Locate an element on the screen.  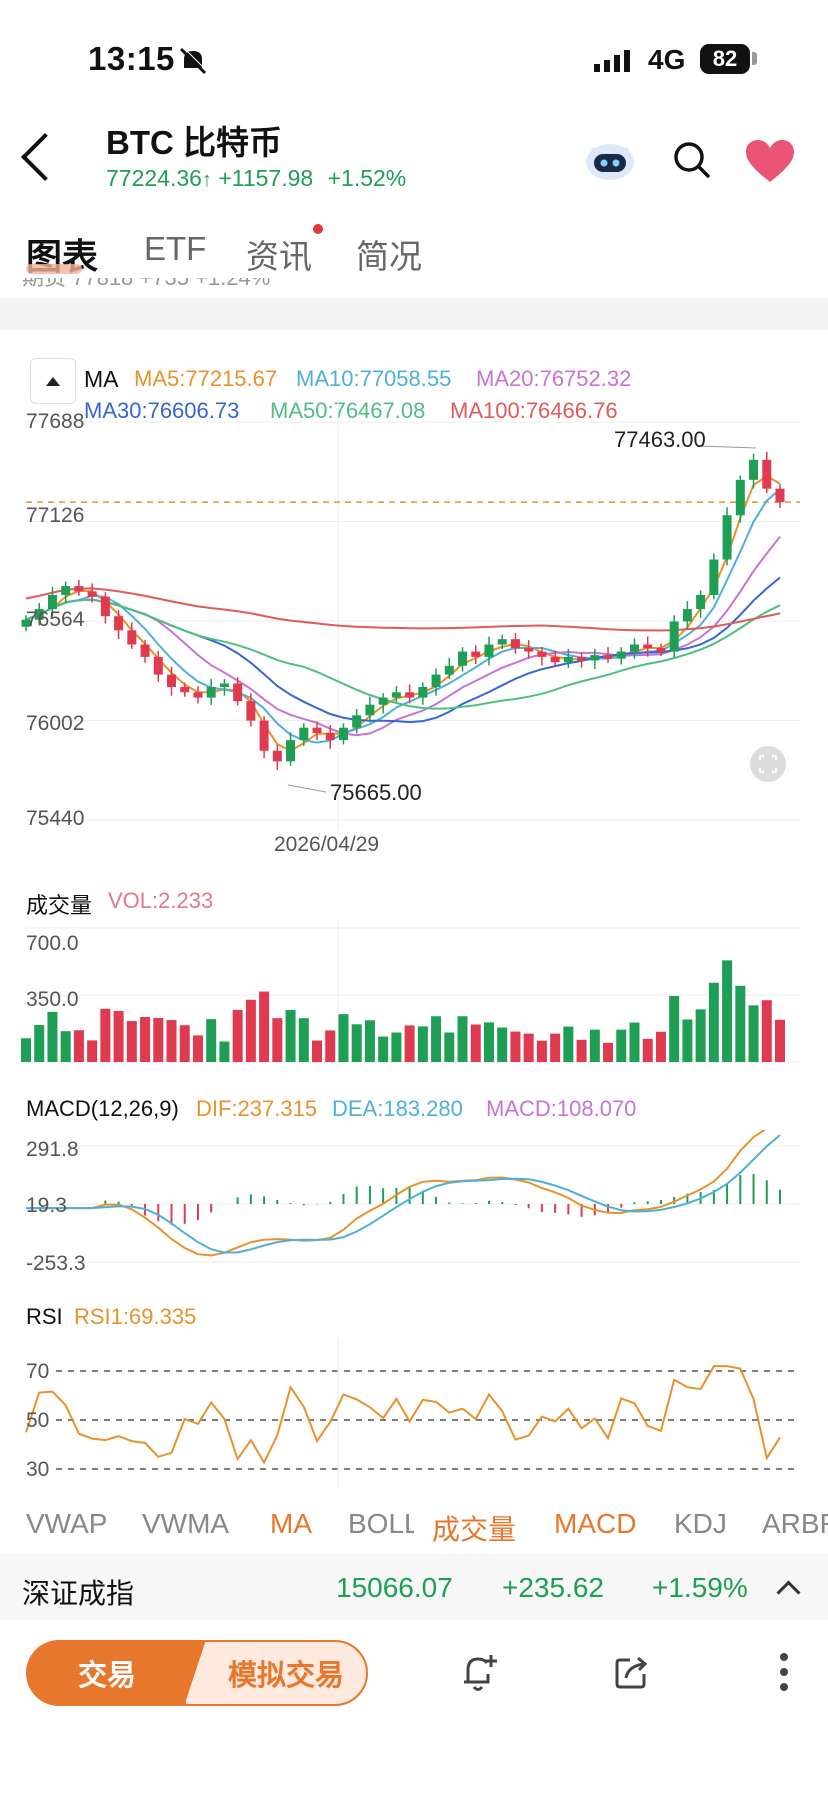
macd-dea: DEA:183.280 is located at coordinates (397, 1108).